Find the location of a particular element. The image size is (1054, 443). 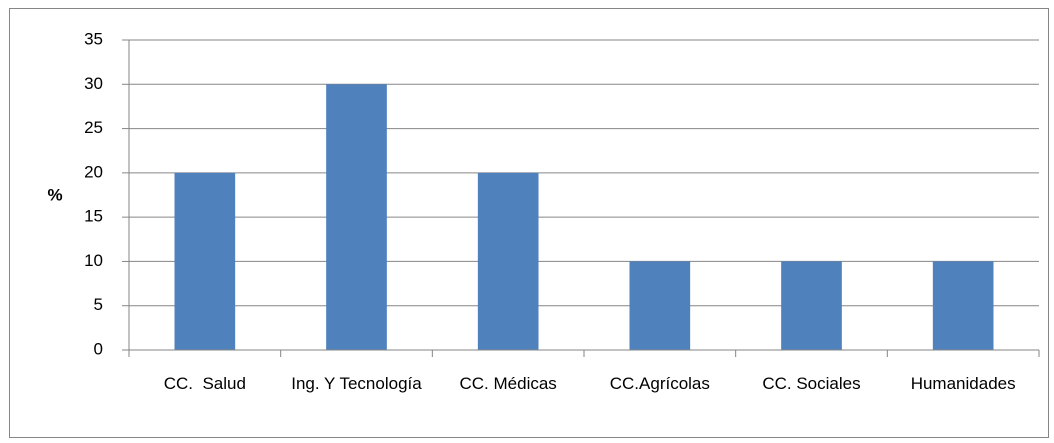

y-axis-label: % is located at coordinates (54, 194).